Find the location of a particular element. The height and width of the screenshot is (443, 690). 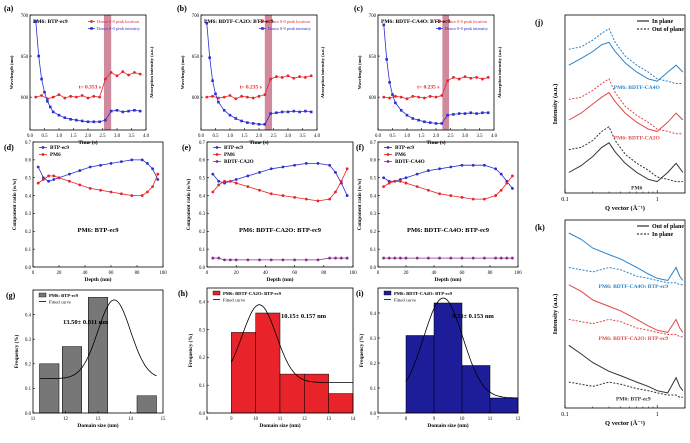

x-tick-label-a-5: 2.5 is located at coordinates (103, 136).